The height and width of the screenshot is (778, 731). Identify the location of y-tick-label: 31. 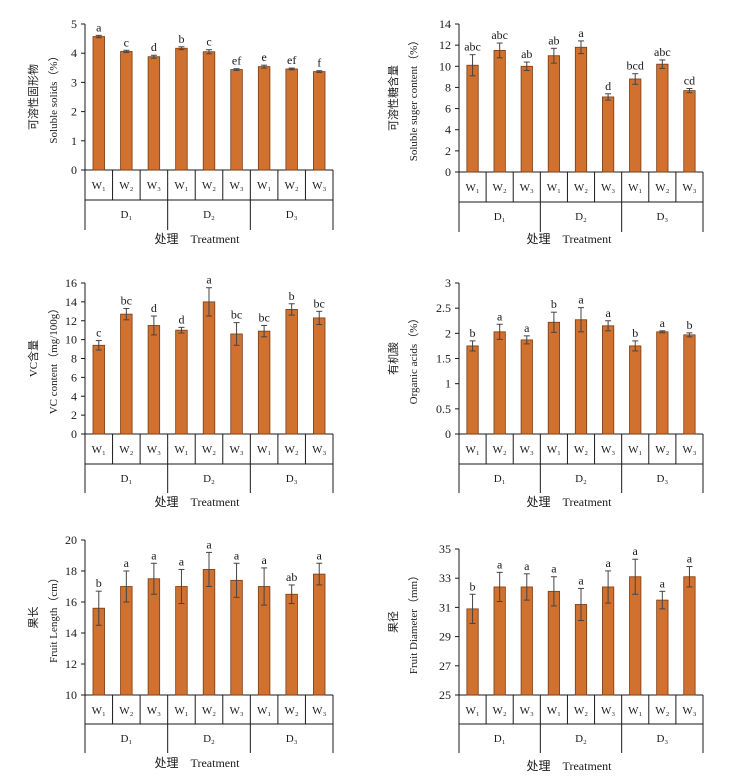
(445, 607).